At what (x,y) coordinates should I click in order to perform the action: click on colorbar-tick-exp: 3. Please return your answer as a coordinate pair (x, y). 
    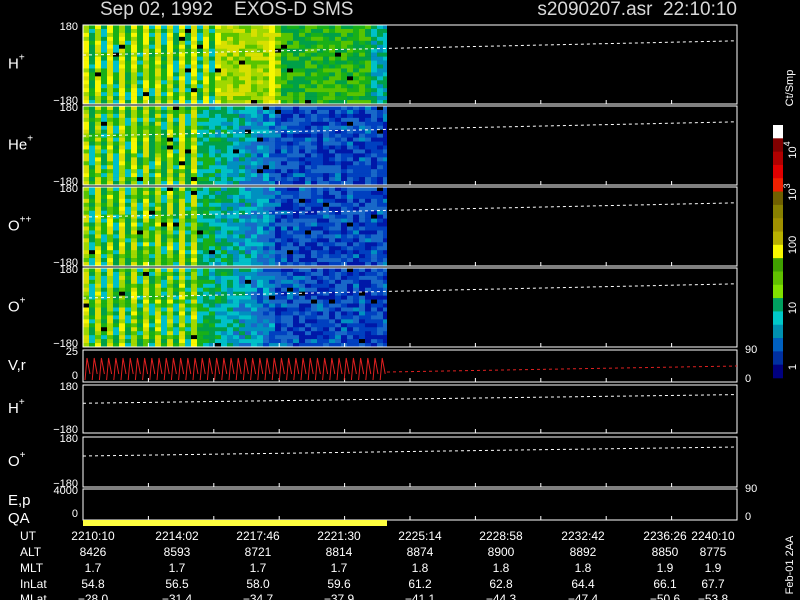
    Looking at the image, I should click on (787, 185).